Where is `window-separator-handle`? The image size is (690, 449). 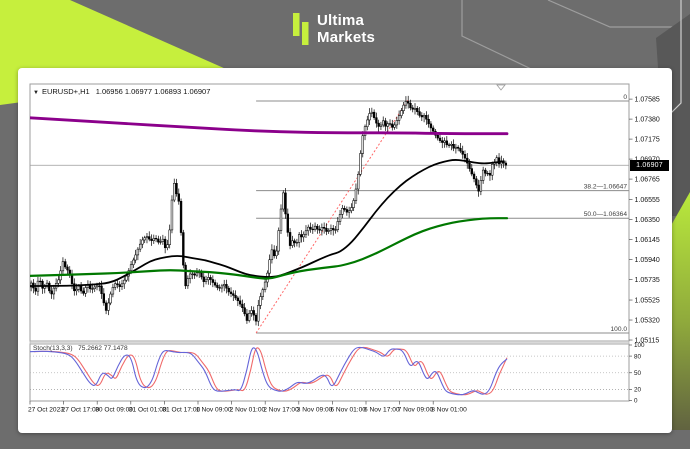 window-separator-handle is located at coordinates (330, 342).